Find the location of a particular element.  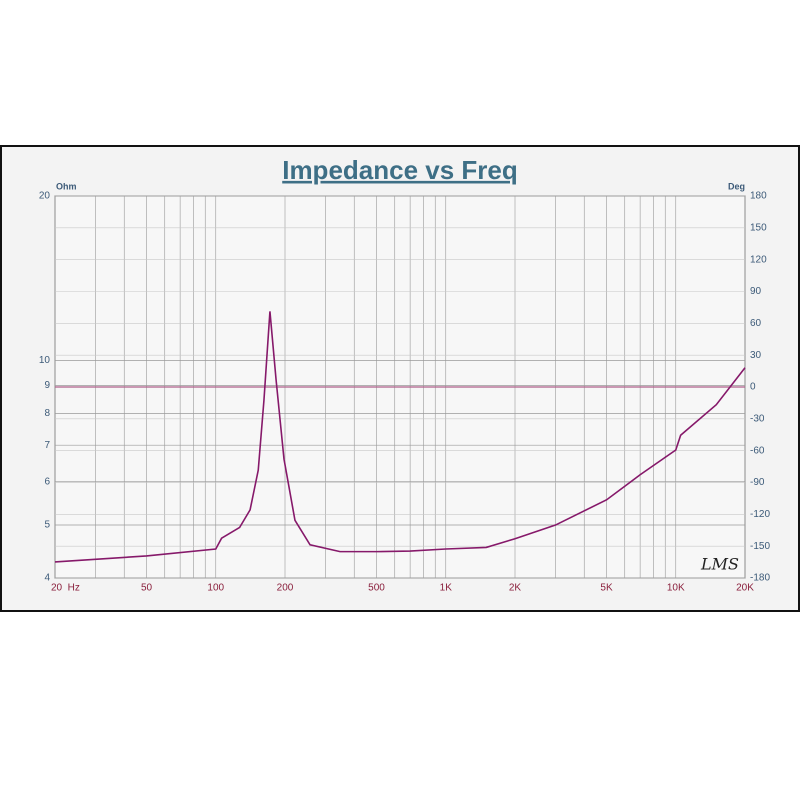

x-tick-label: 20 Hz is located at coordinates (65, 588).